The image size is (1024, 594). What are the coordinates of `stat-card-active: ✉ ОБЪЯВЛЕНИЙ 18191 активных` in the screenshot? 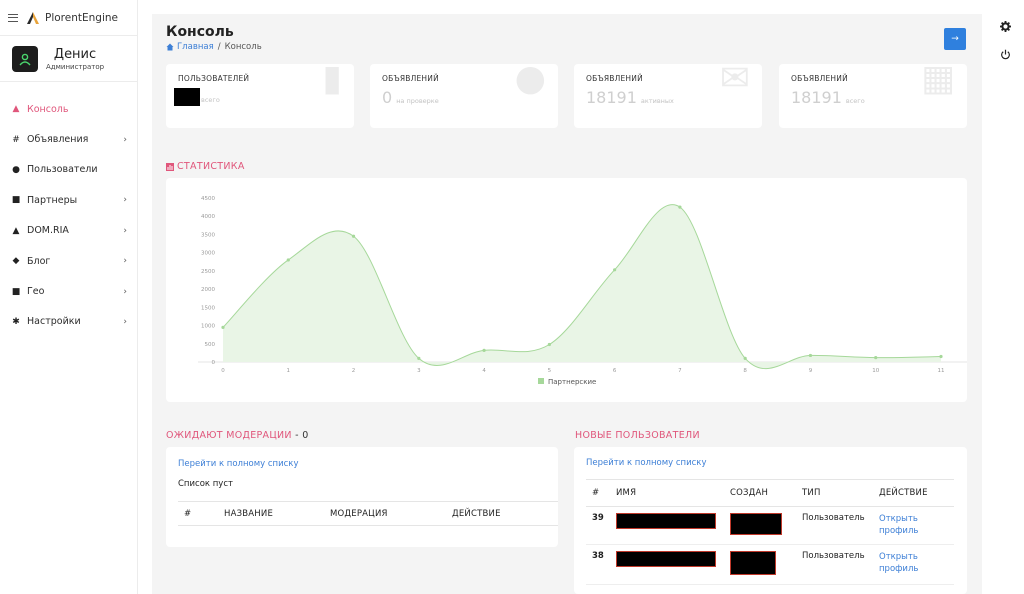 It's located at (668, 96).